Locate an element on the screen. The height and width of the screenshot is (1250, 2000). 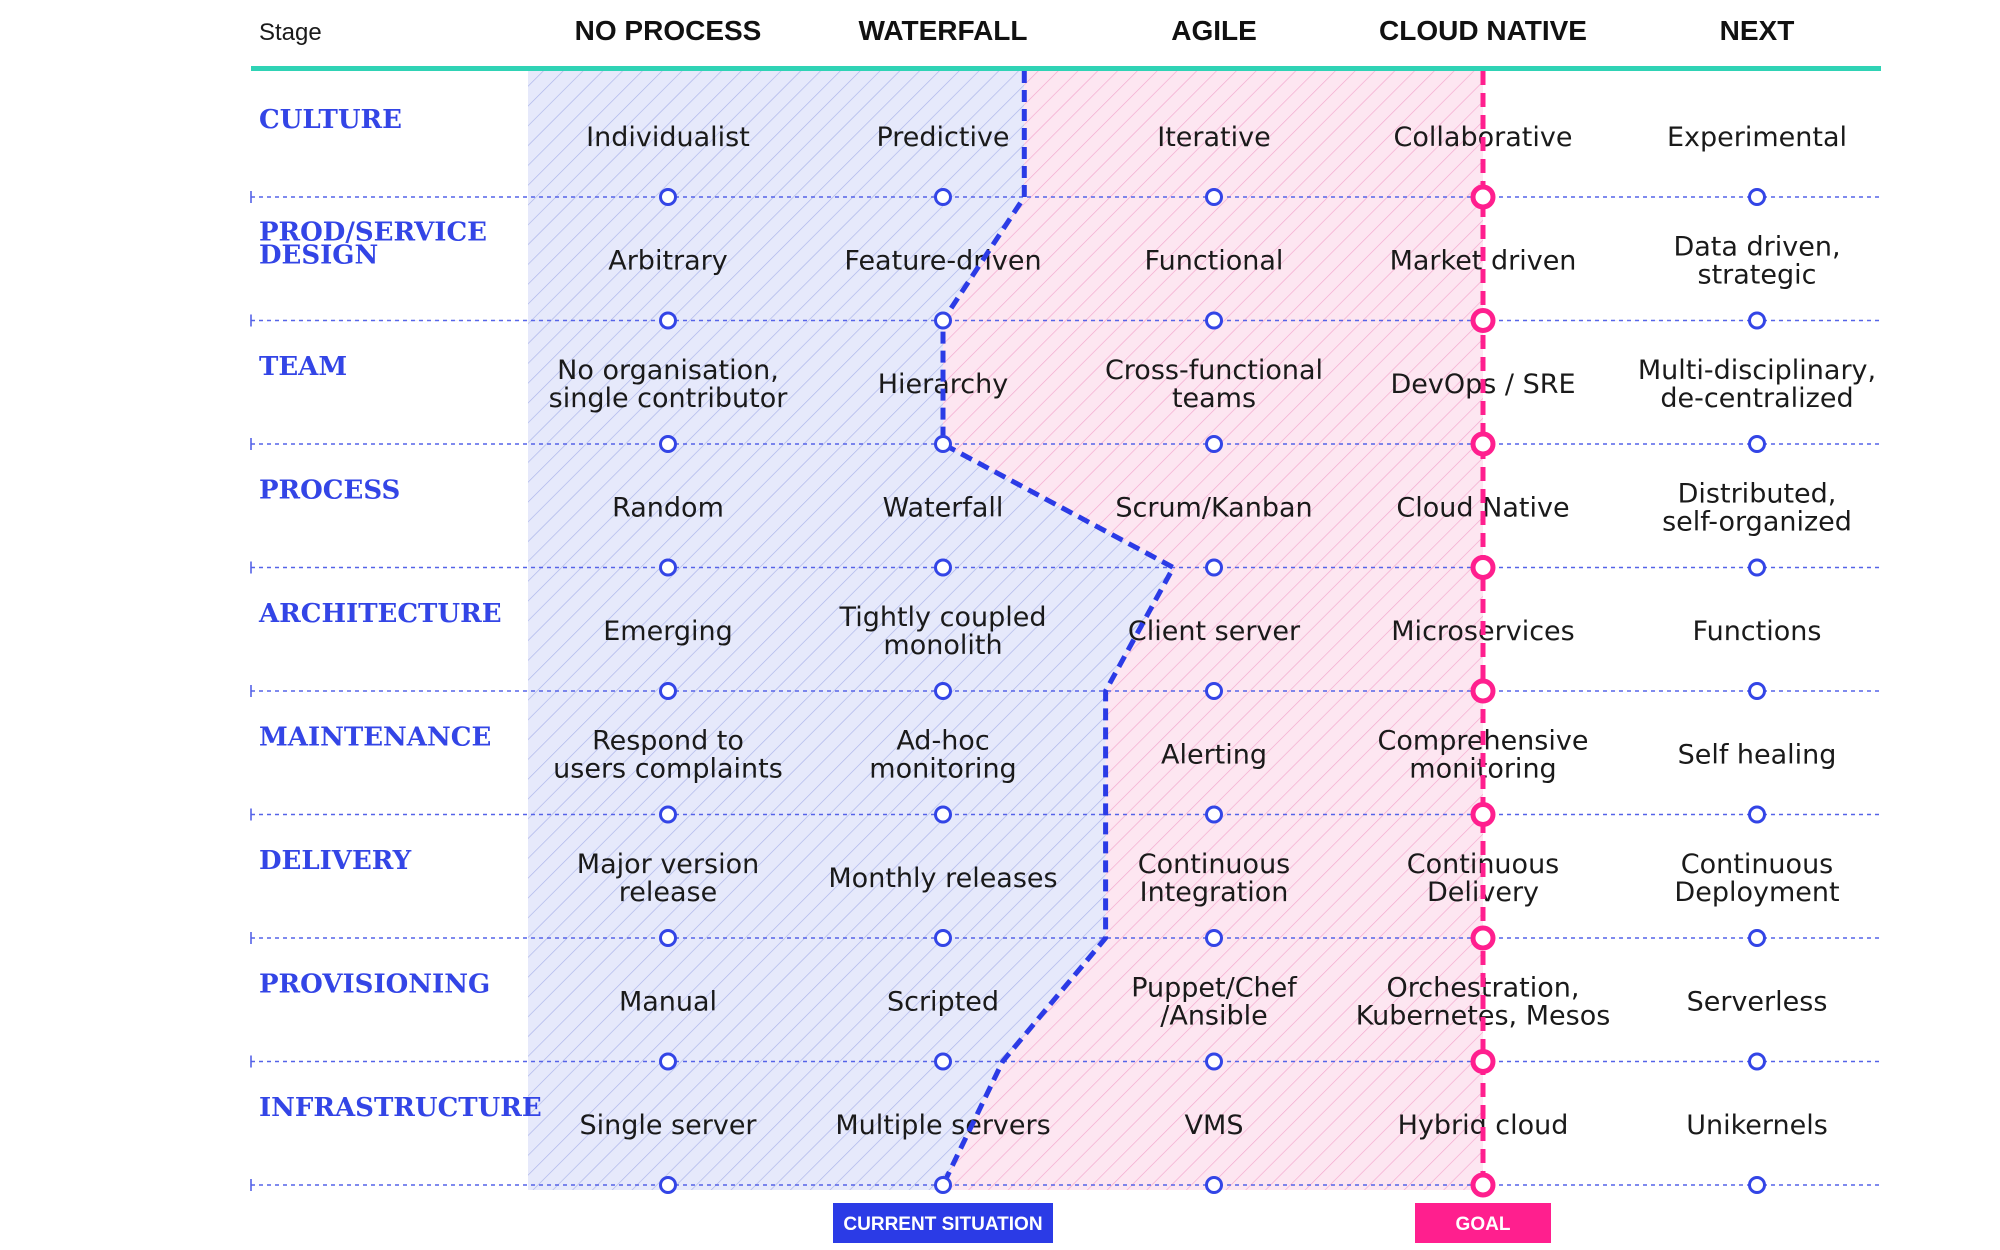
cell-line: Distributed, is located at coordinates (1757, 494).